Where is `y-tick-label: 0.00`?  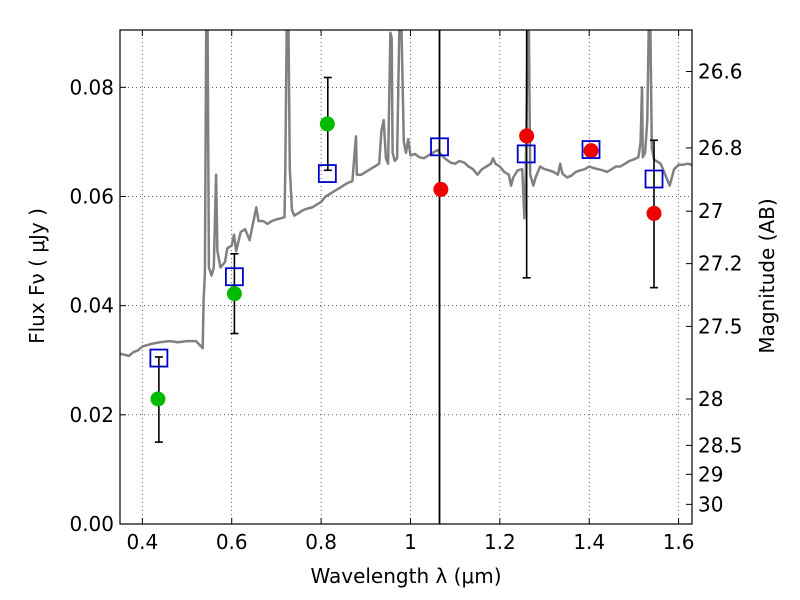 y-tick-label: 0.00 is located at coordinates (91, 524).